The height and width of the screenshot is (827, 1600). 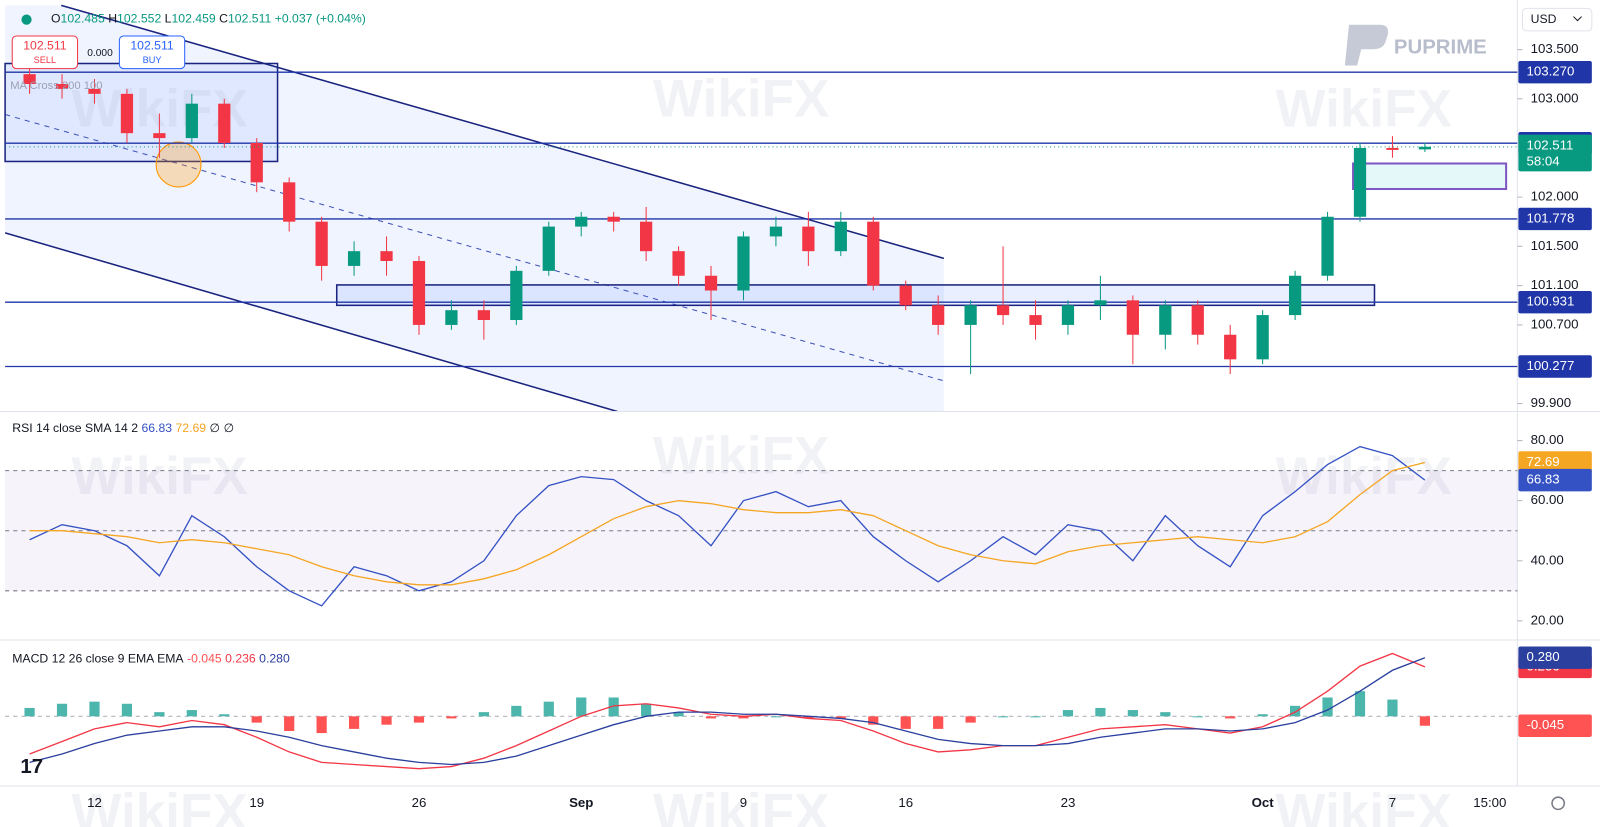 What do you see at coordinates (222, 428) in the screenshot?
I see `legend-extra: ∅ ∅` at bounding box center [222, 428].